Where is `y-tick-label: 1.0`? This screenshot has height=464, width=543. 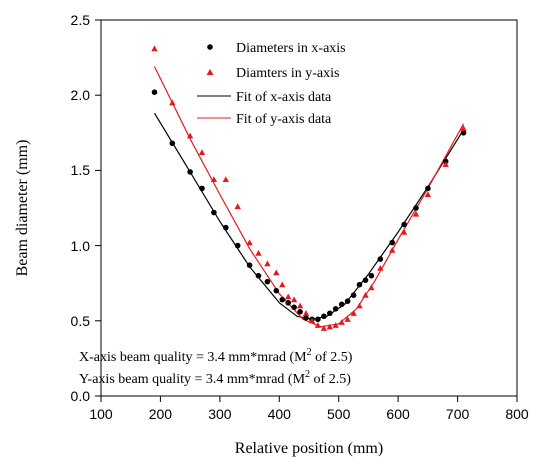 y-tick-label: 1.0 is located at coordinates (81, 246).